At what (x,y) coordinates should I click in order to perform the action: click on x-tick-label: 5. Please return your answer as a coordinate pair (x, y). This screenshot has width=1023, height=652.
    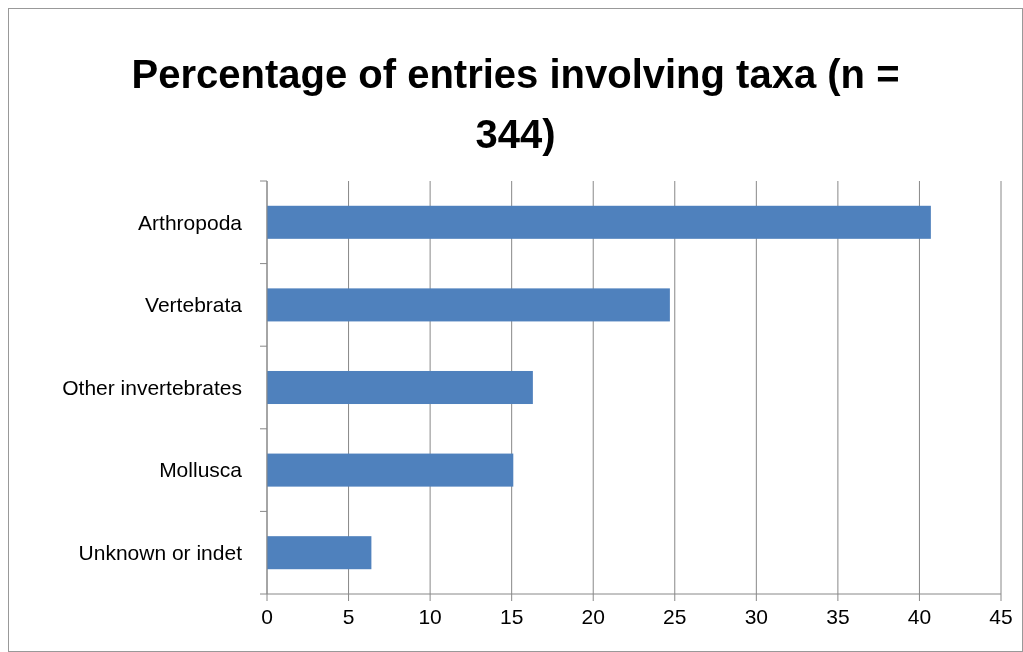
    Looking at the image, I should click on (348, 616).